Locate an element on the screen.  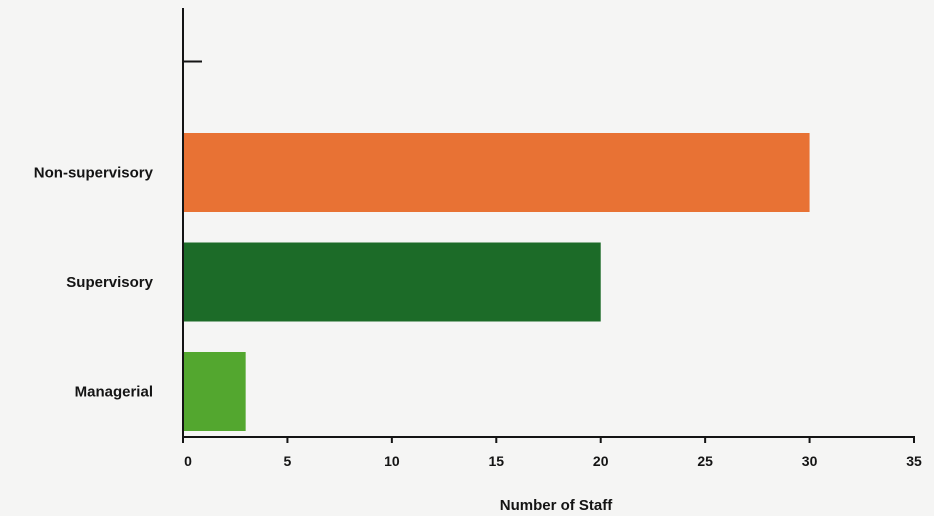
x-tick-label-10: 10 is located at coordinates (392, 461).